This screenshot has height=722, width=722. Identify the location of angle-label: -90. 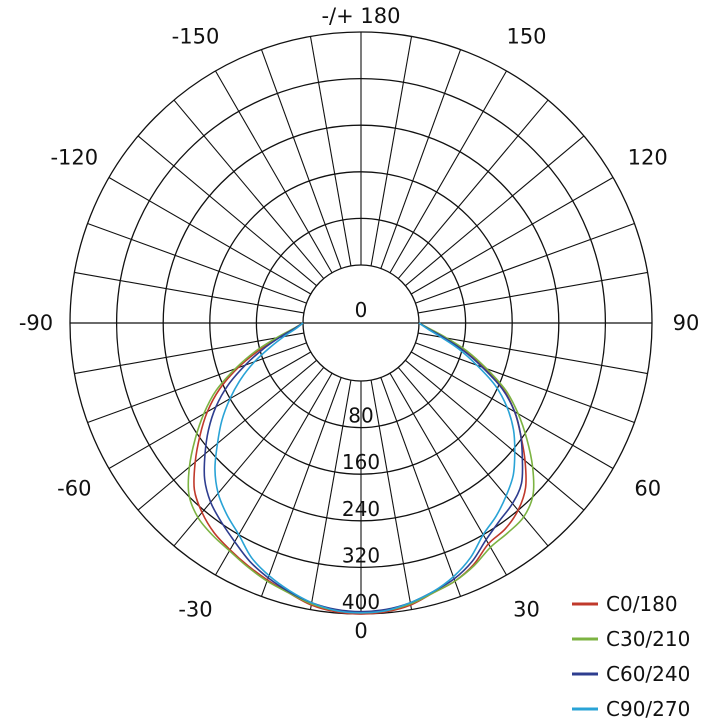
(36, 323).